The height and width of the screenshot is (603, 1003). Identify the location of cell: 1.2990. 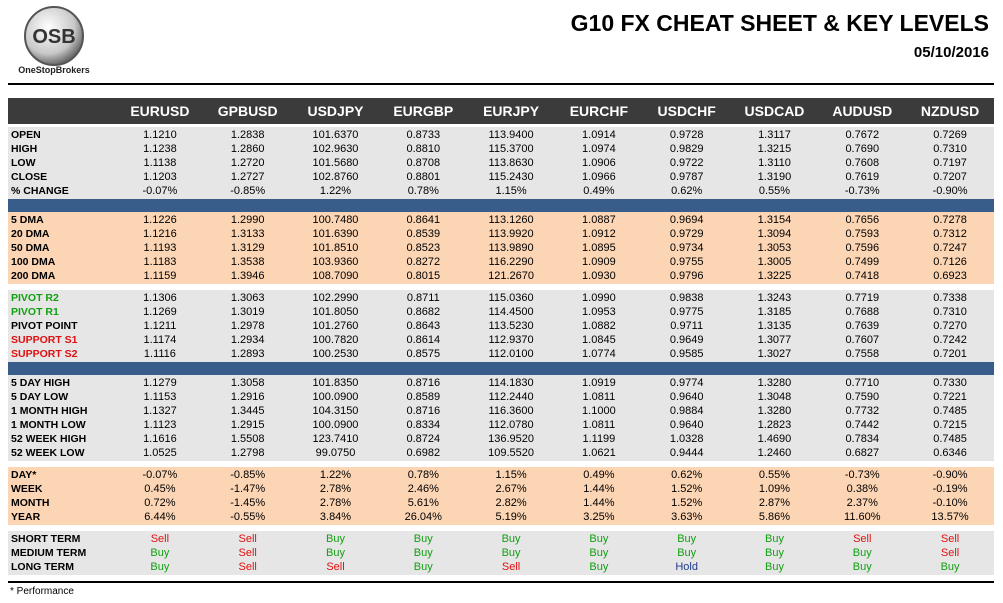
(247, 220).